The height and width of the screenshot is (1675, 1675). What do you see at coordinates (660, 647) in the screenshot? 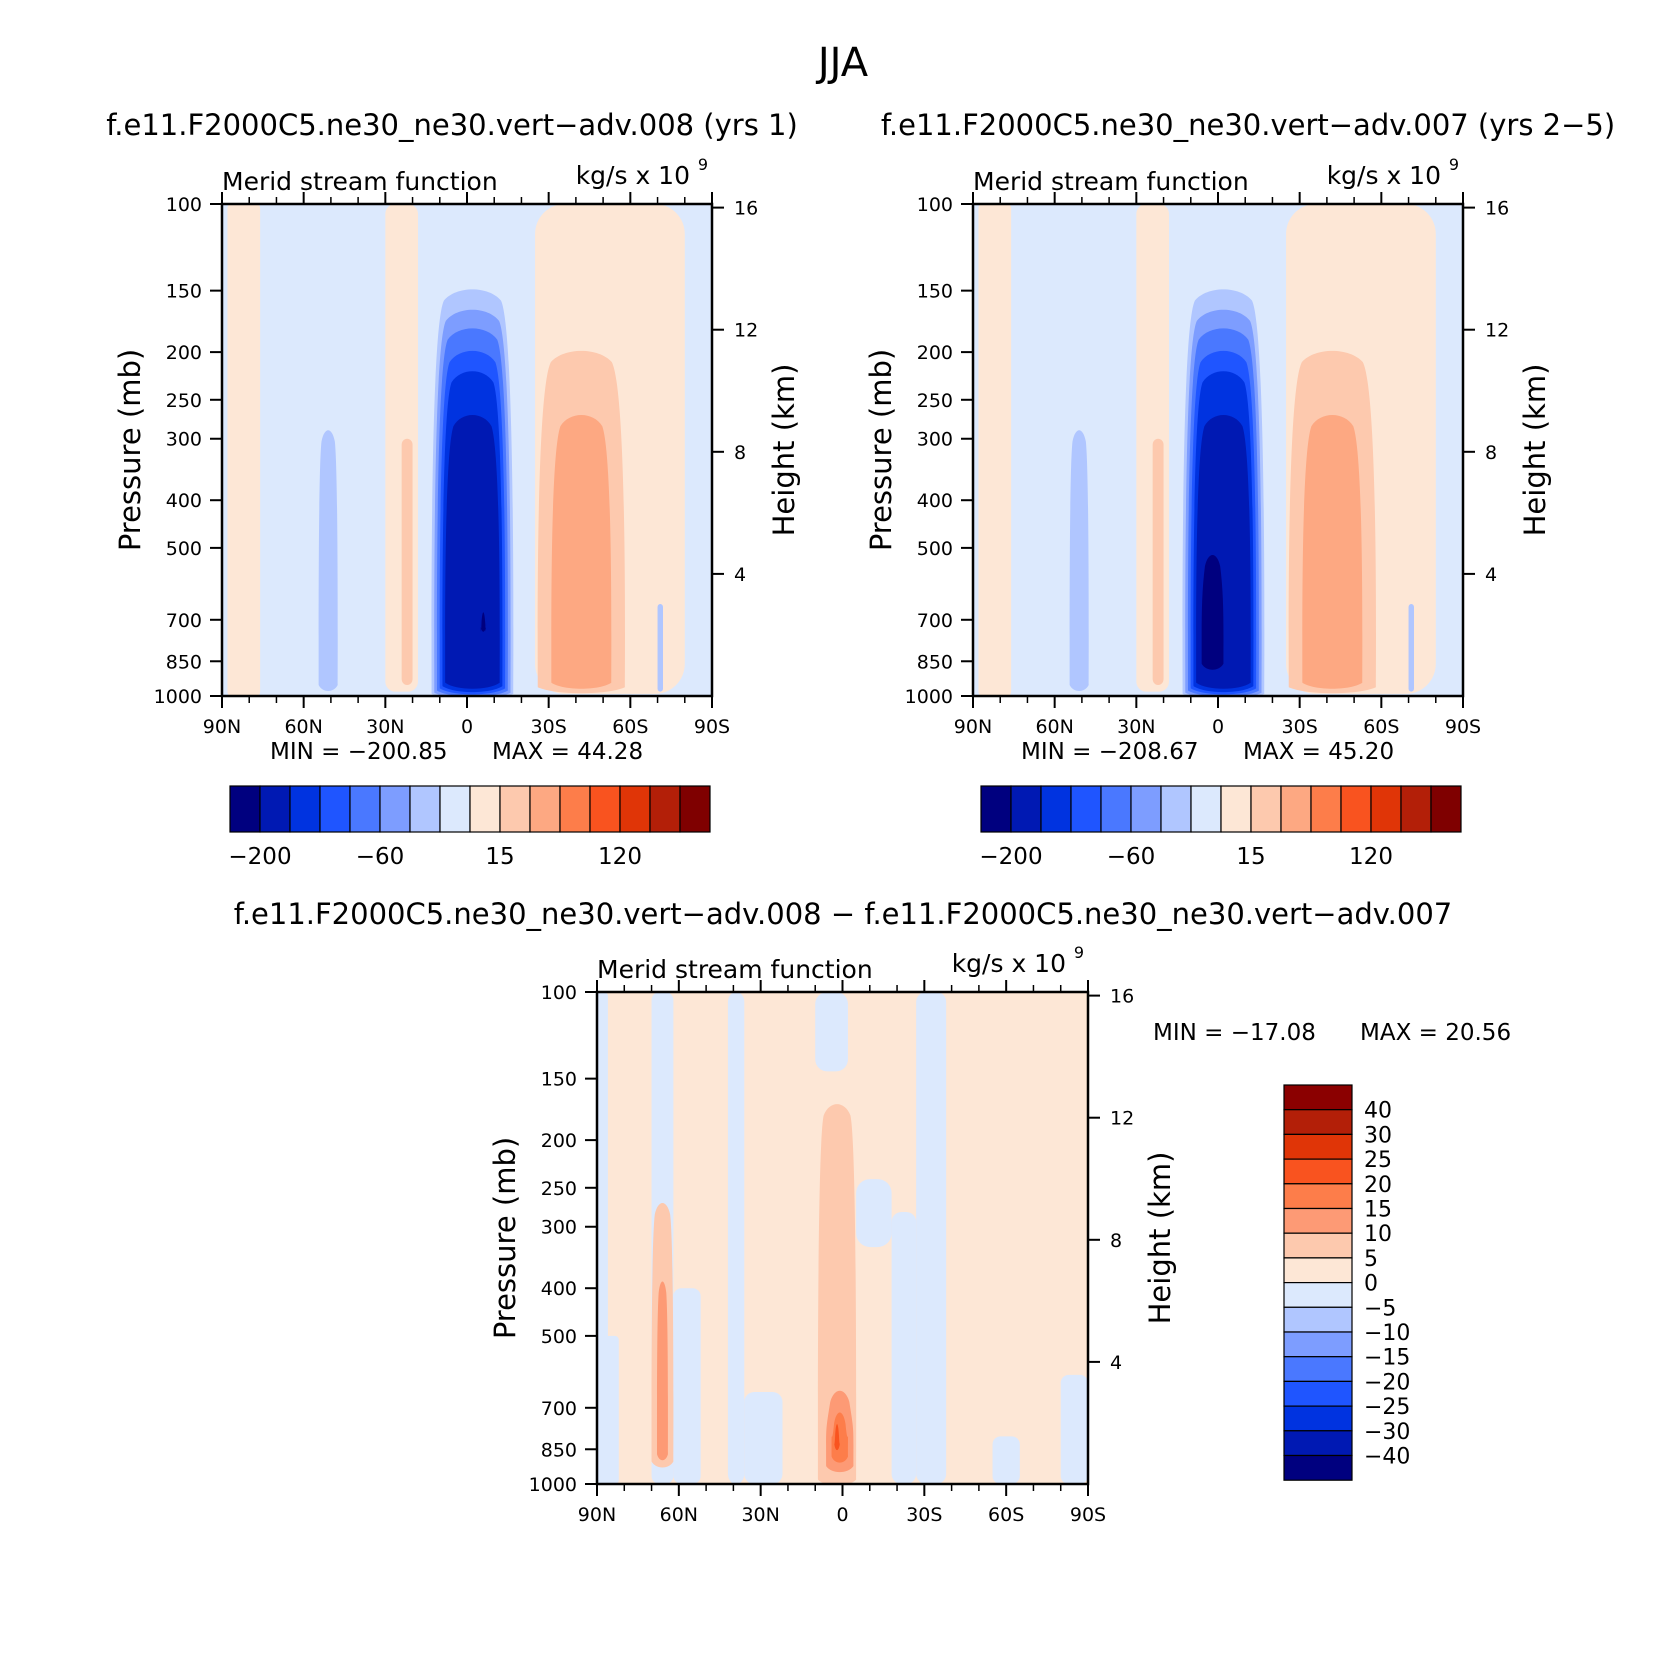
I see `polar-negative-sliver` at bounding box center [660, 647].